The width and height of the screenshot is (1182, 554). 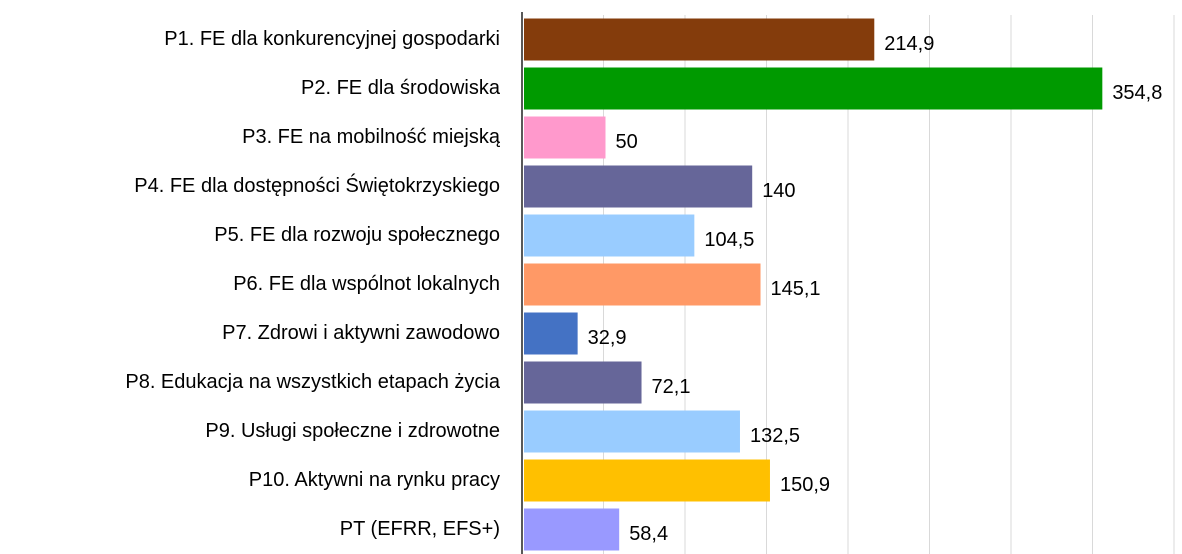 What do you see at coordinates (627, 142) in the screenshot?
I see `value-label: 50` at bounding box center [627, 142].